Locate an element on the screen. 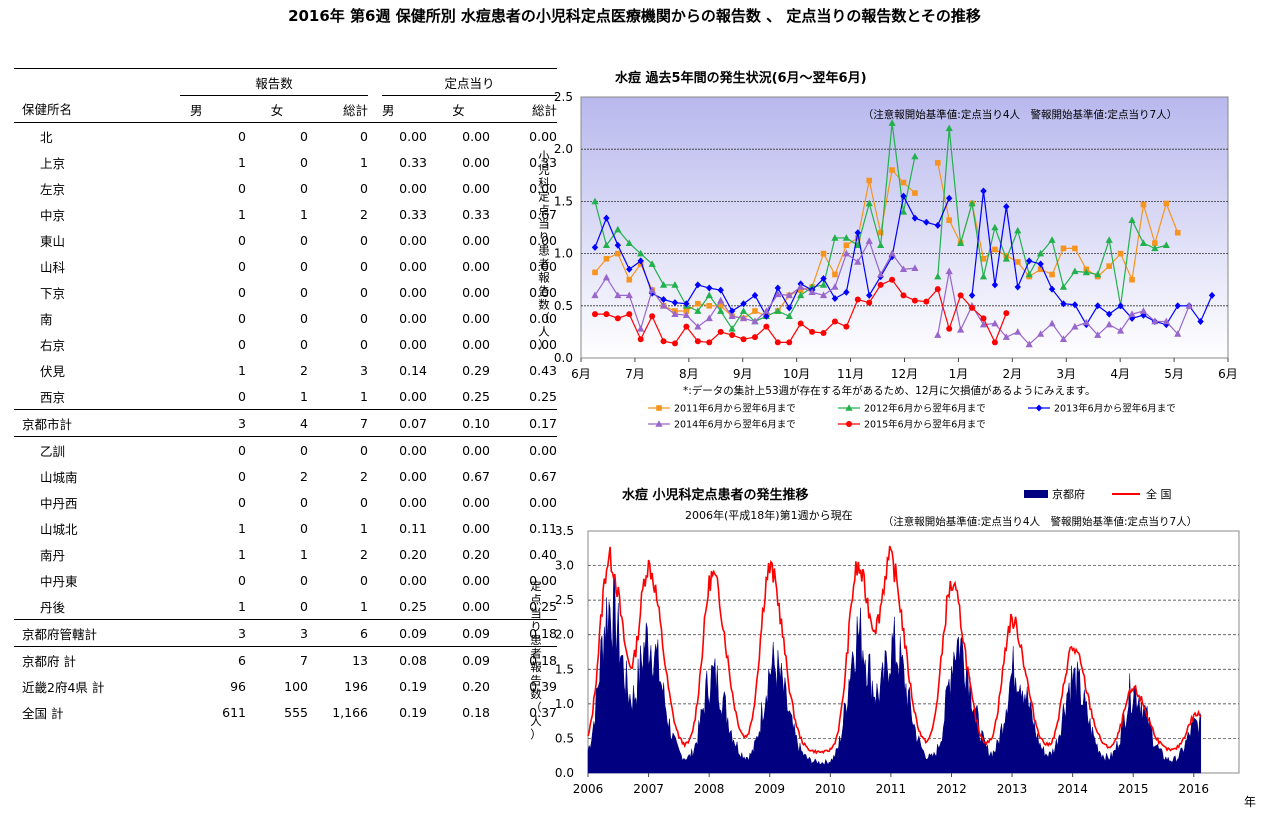  legend-item: 京都府 is located at coordinates (1054, 494).